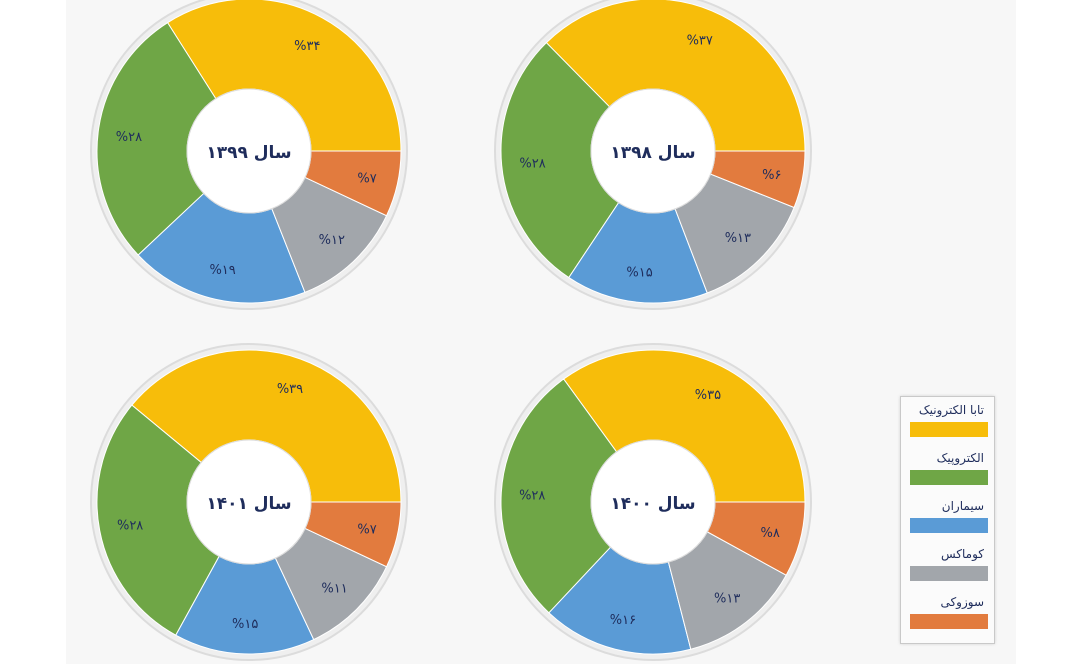 The image size is (1079, 664). Describe the element at coordinates (307, 46) in the screenshot. I see `data-label: %۳۴` at that location.